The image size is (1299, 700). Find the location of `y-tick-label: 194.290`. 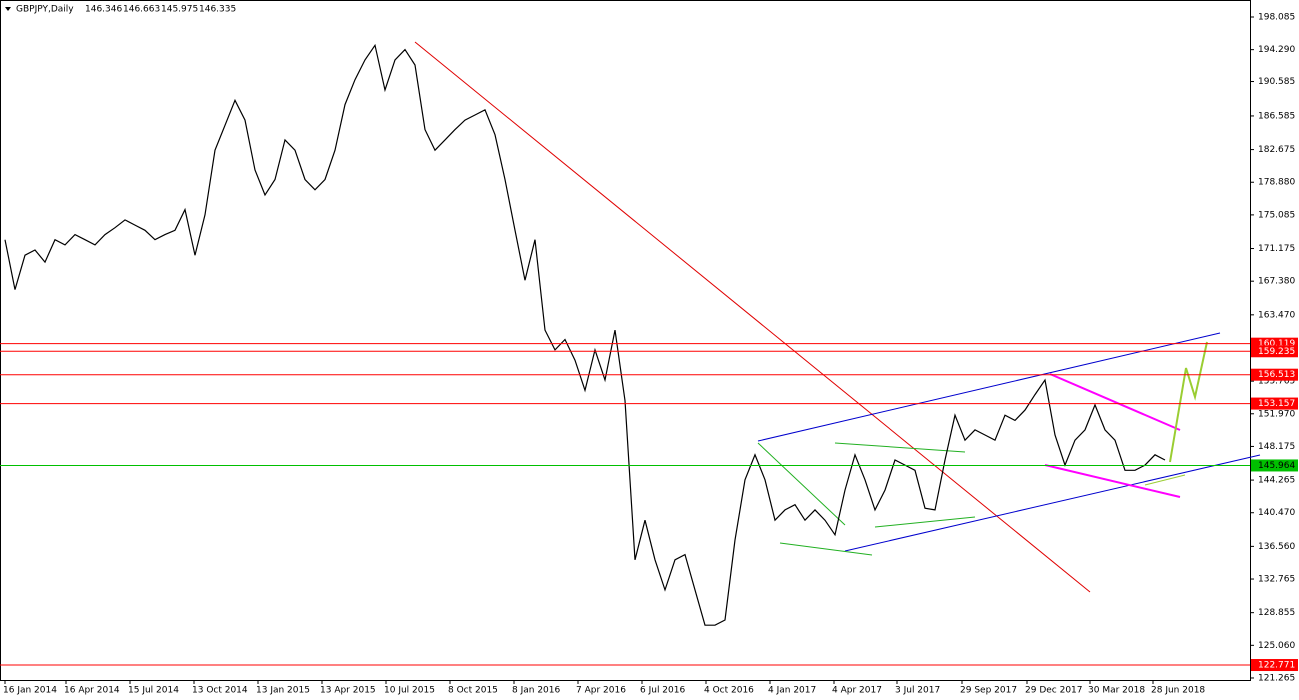

y-tick-label: 194.290 is located at coordinates (1276, 50).